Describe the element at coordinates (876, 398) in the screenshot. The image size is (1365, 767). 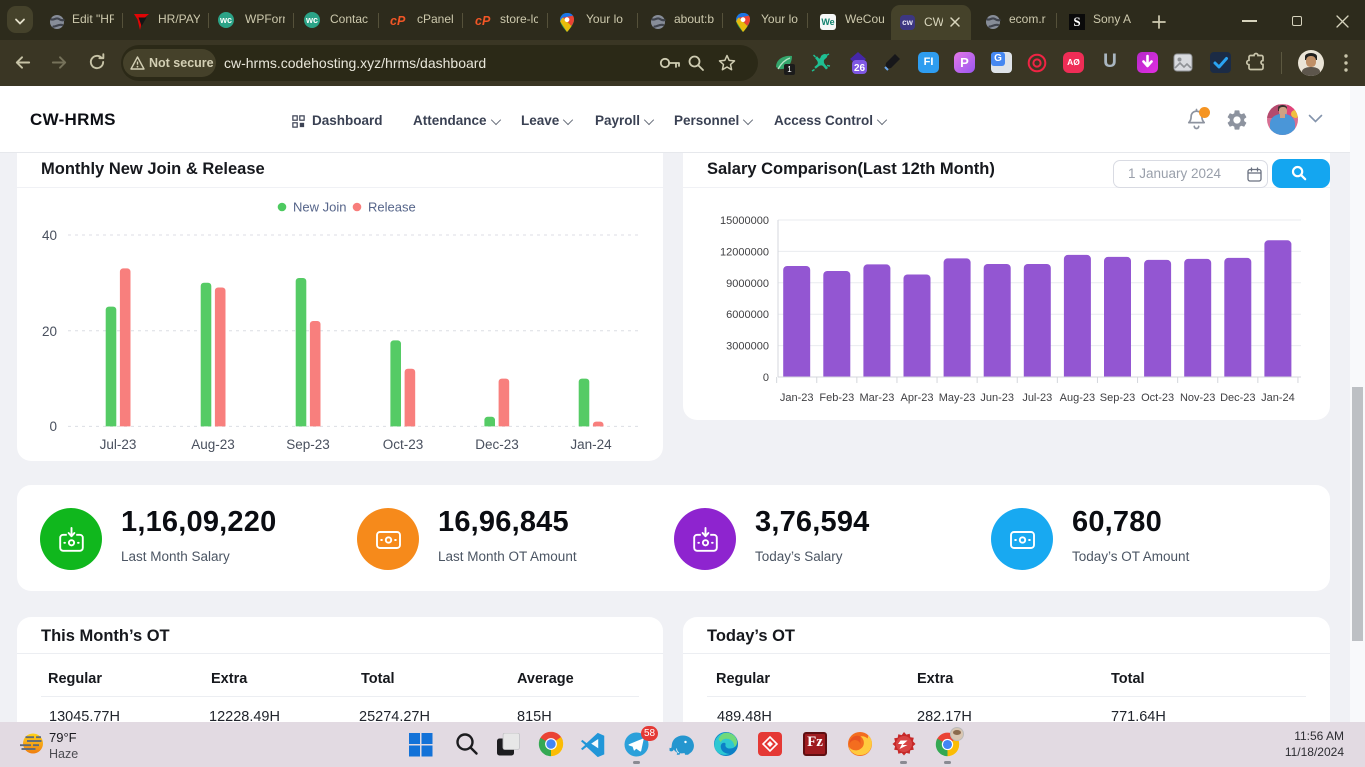
I see `svg-text: Mar-23` at that location.